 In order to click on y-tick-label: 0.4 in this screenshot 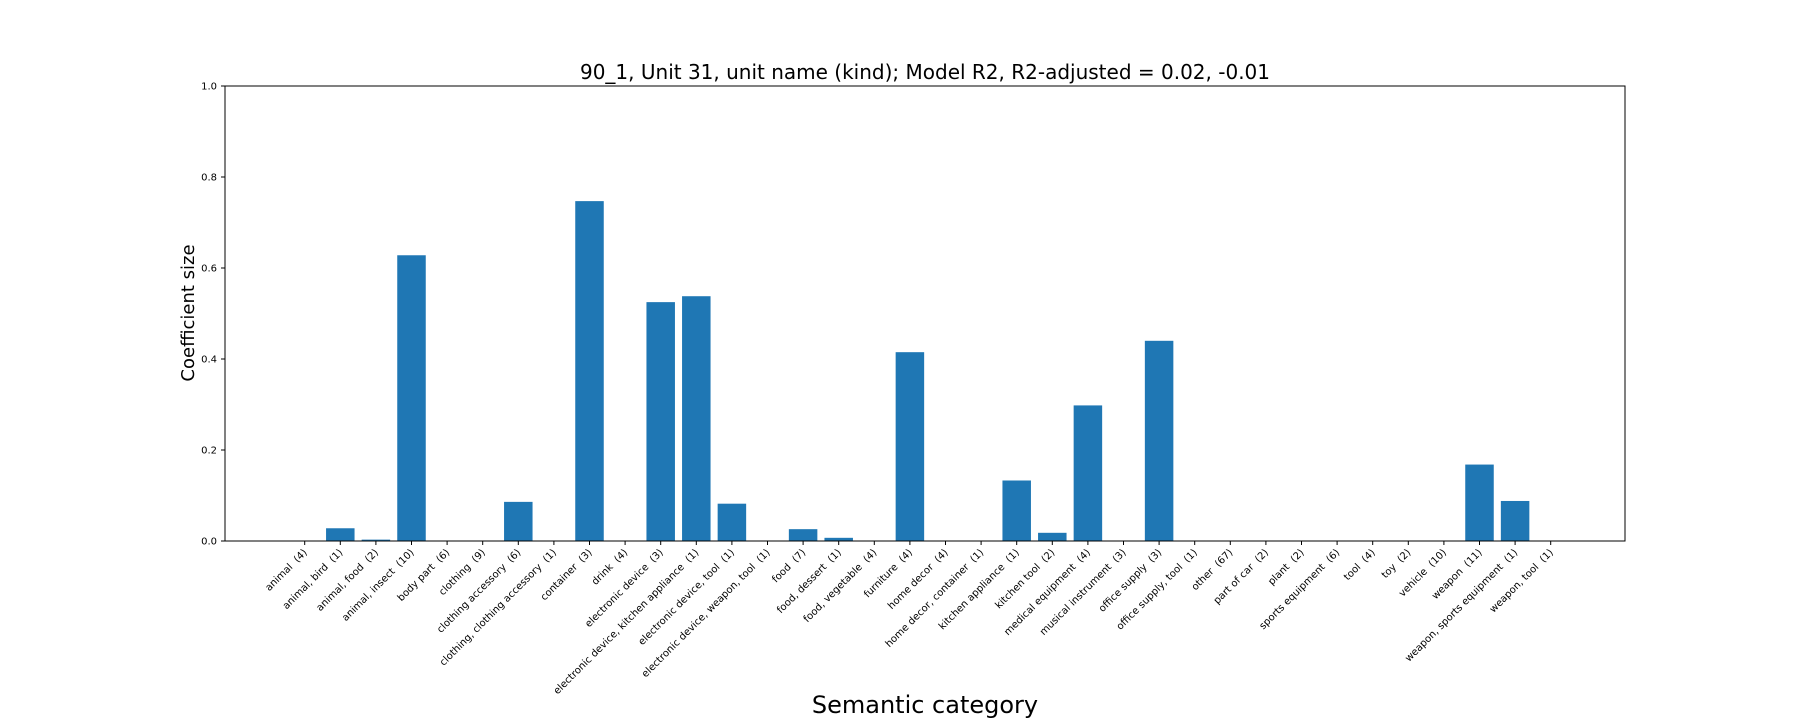, I will do `click(209, 360)`.